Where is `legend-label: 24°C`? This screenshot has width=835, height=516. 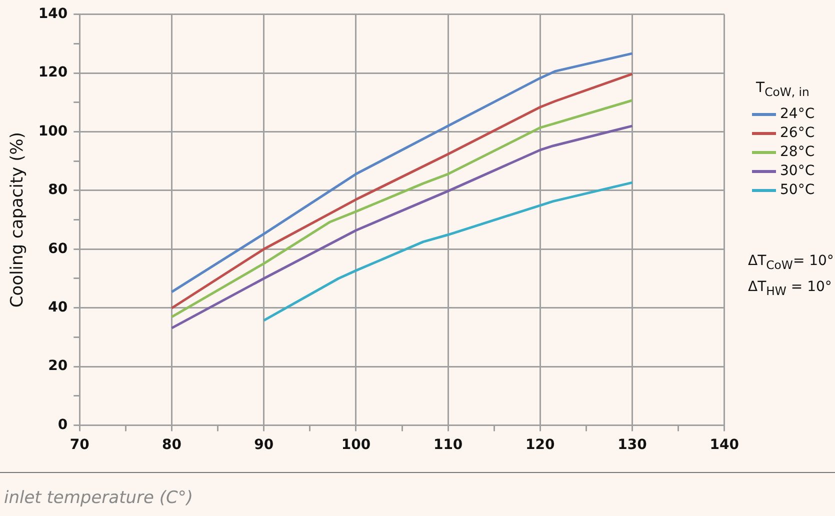
legend-label: 24°C is located at coordinates (797, 114).